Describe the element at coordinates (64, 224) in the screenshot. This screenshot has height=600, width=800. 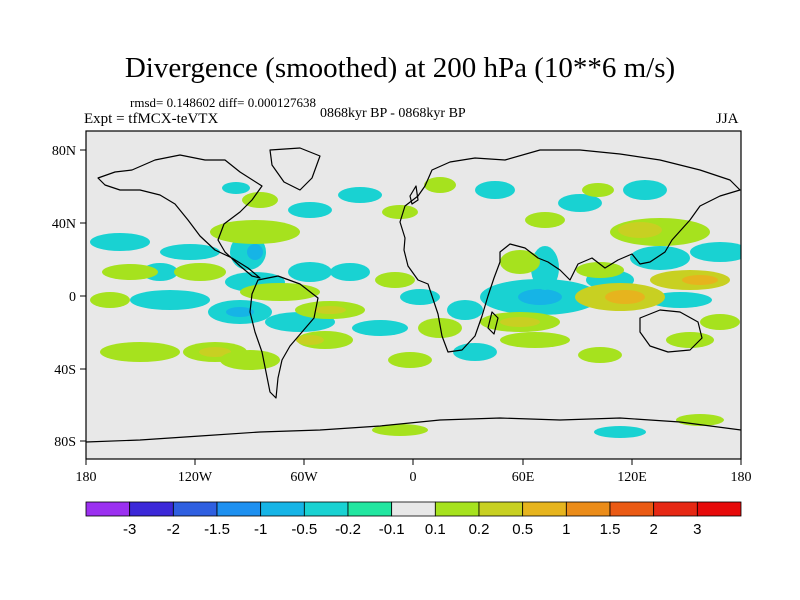
I see `lat-tick-label: 40N` at that location.